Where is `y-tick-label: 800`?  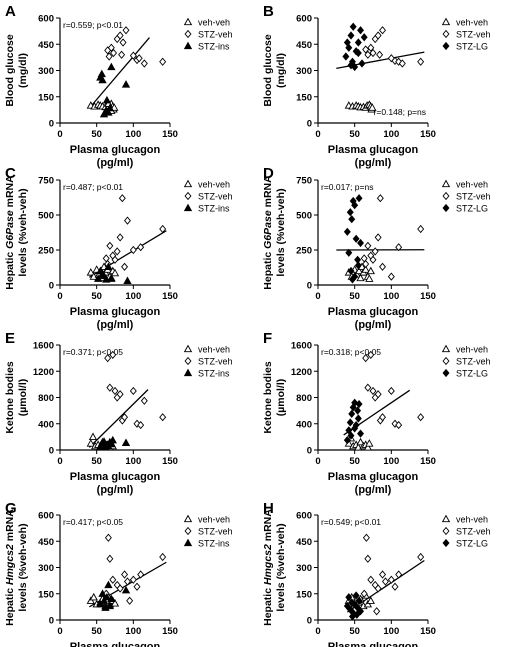
y-tick-label: 800 is located at coordinates (46, 398).